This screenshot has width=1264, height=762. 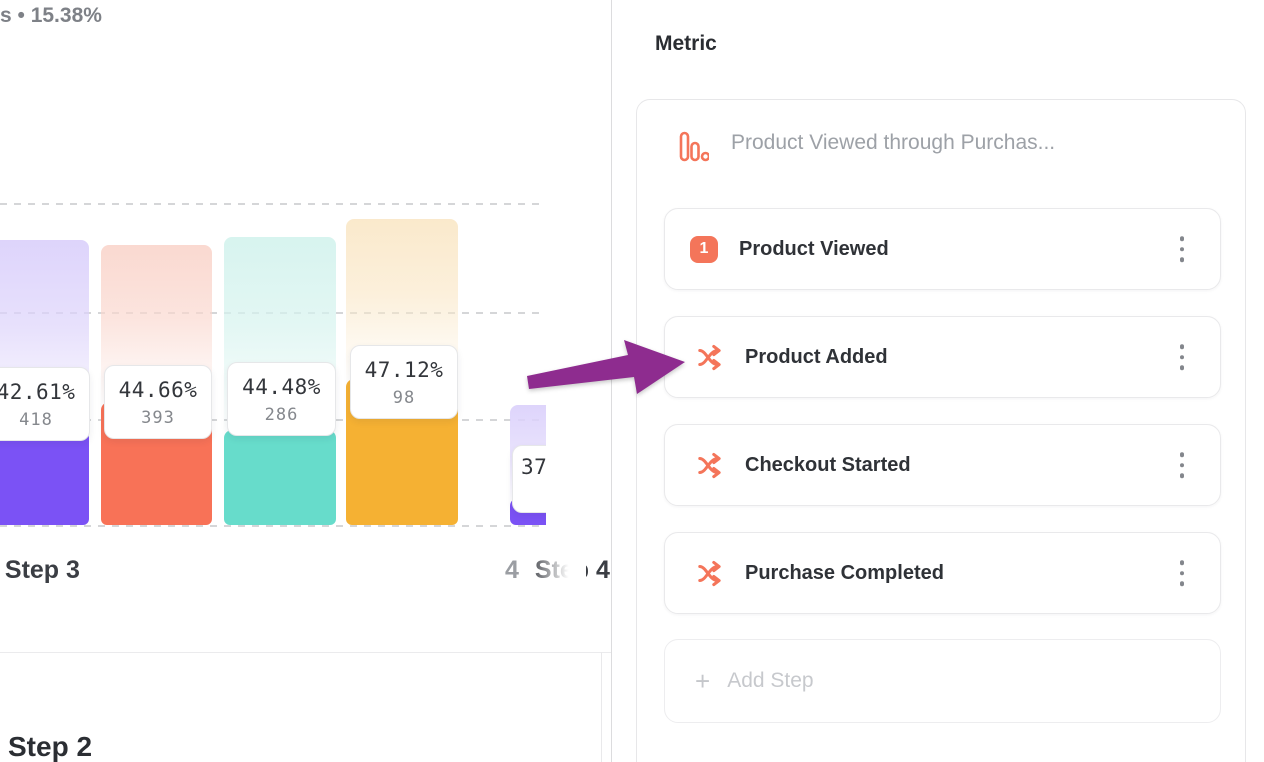 I want to click on conversion-label-box: 44.66% 393, so click(x=158, y=402).